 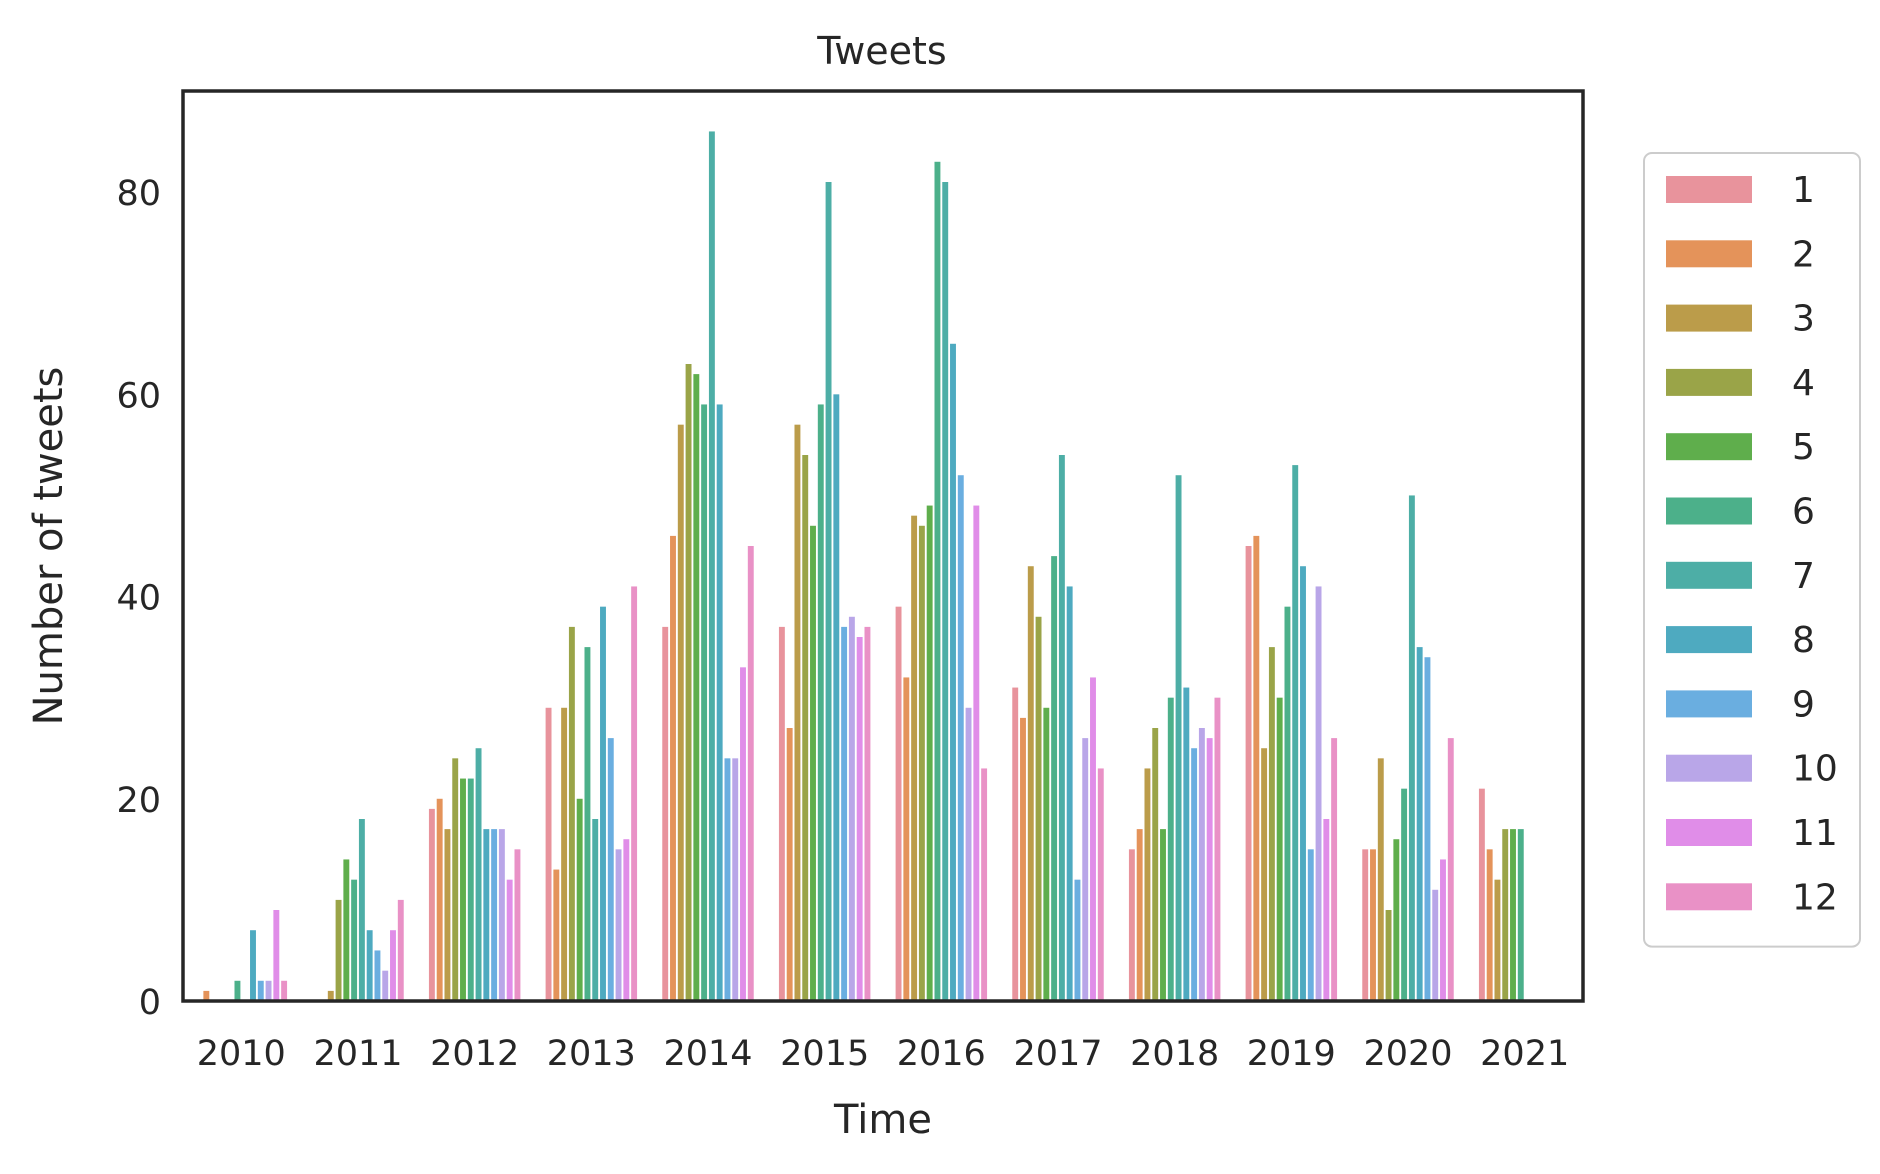 I want to click on x-tick-label: 2020, so click(x=1407, y=1054).